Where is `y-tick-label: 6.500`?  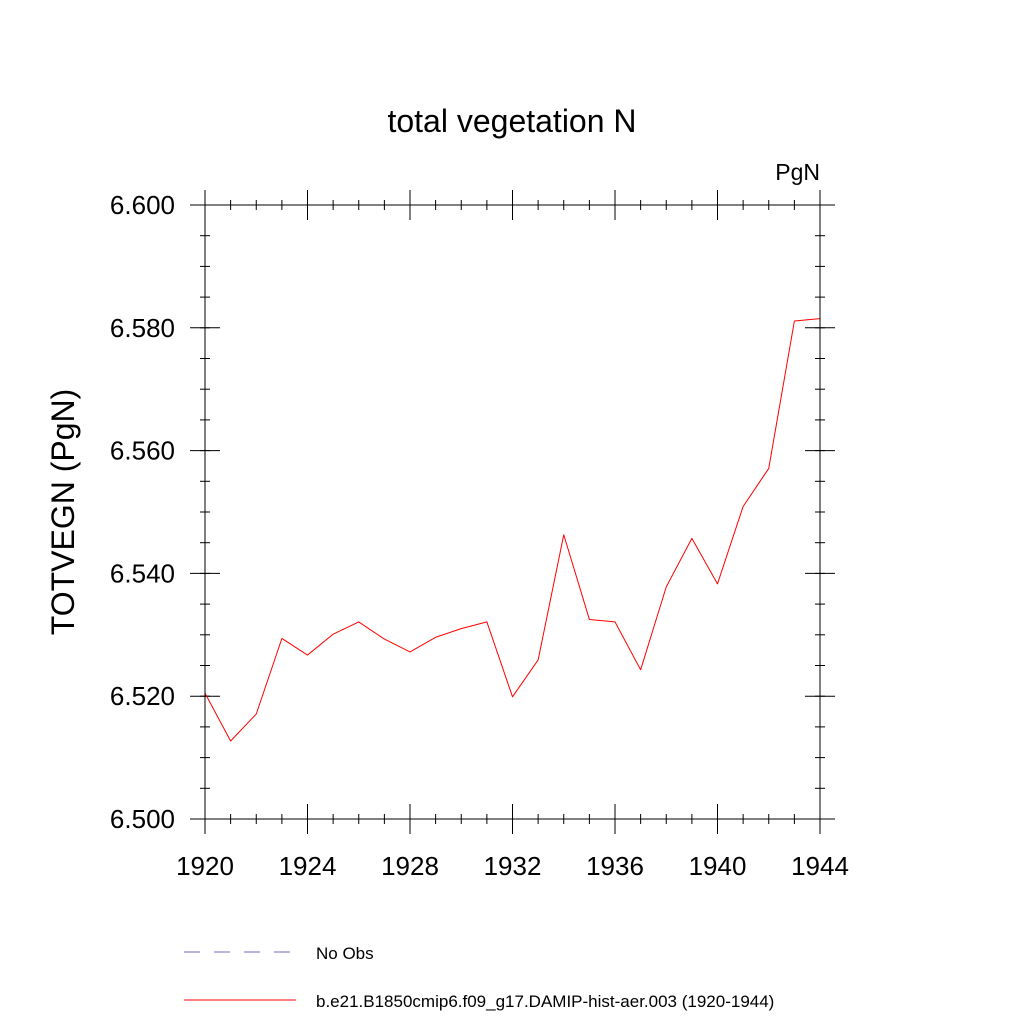 y-tick-label: 6.500 is located at coordinates (142, 819).